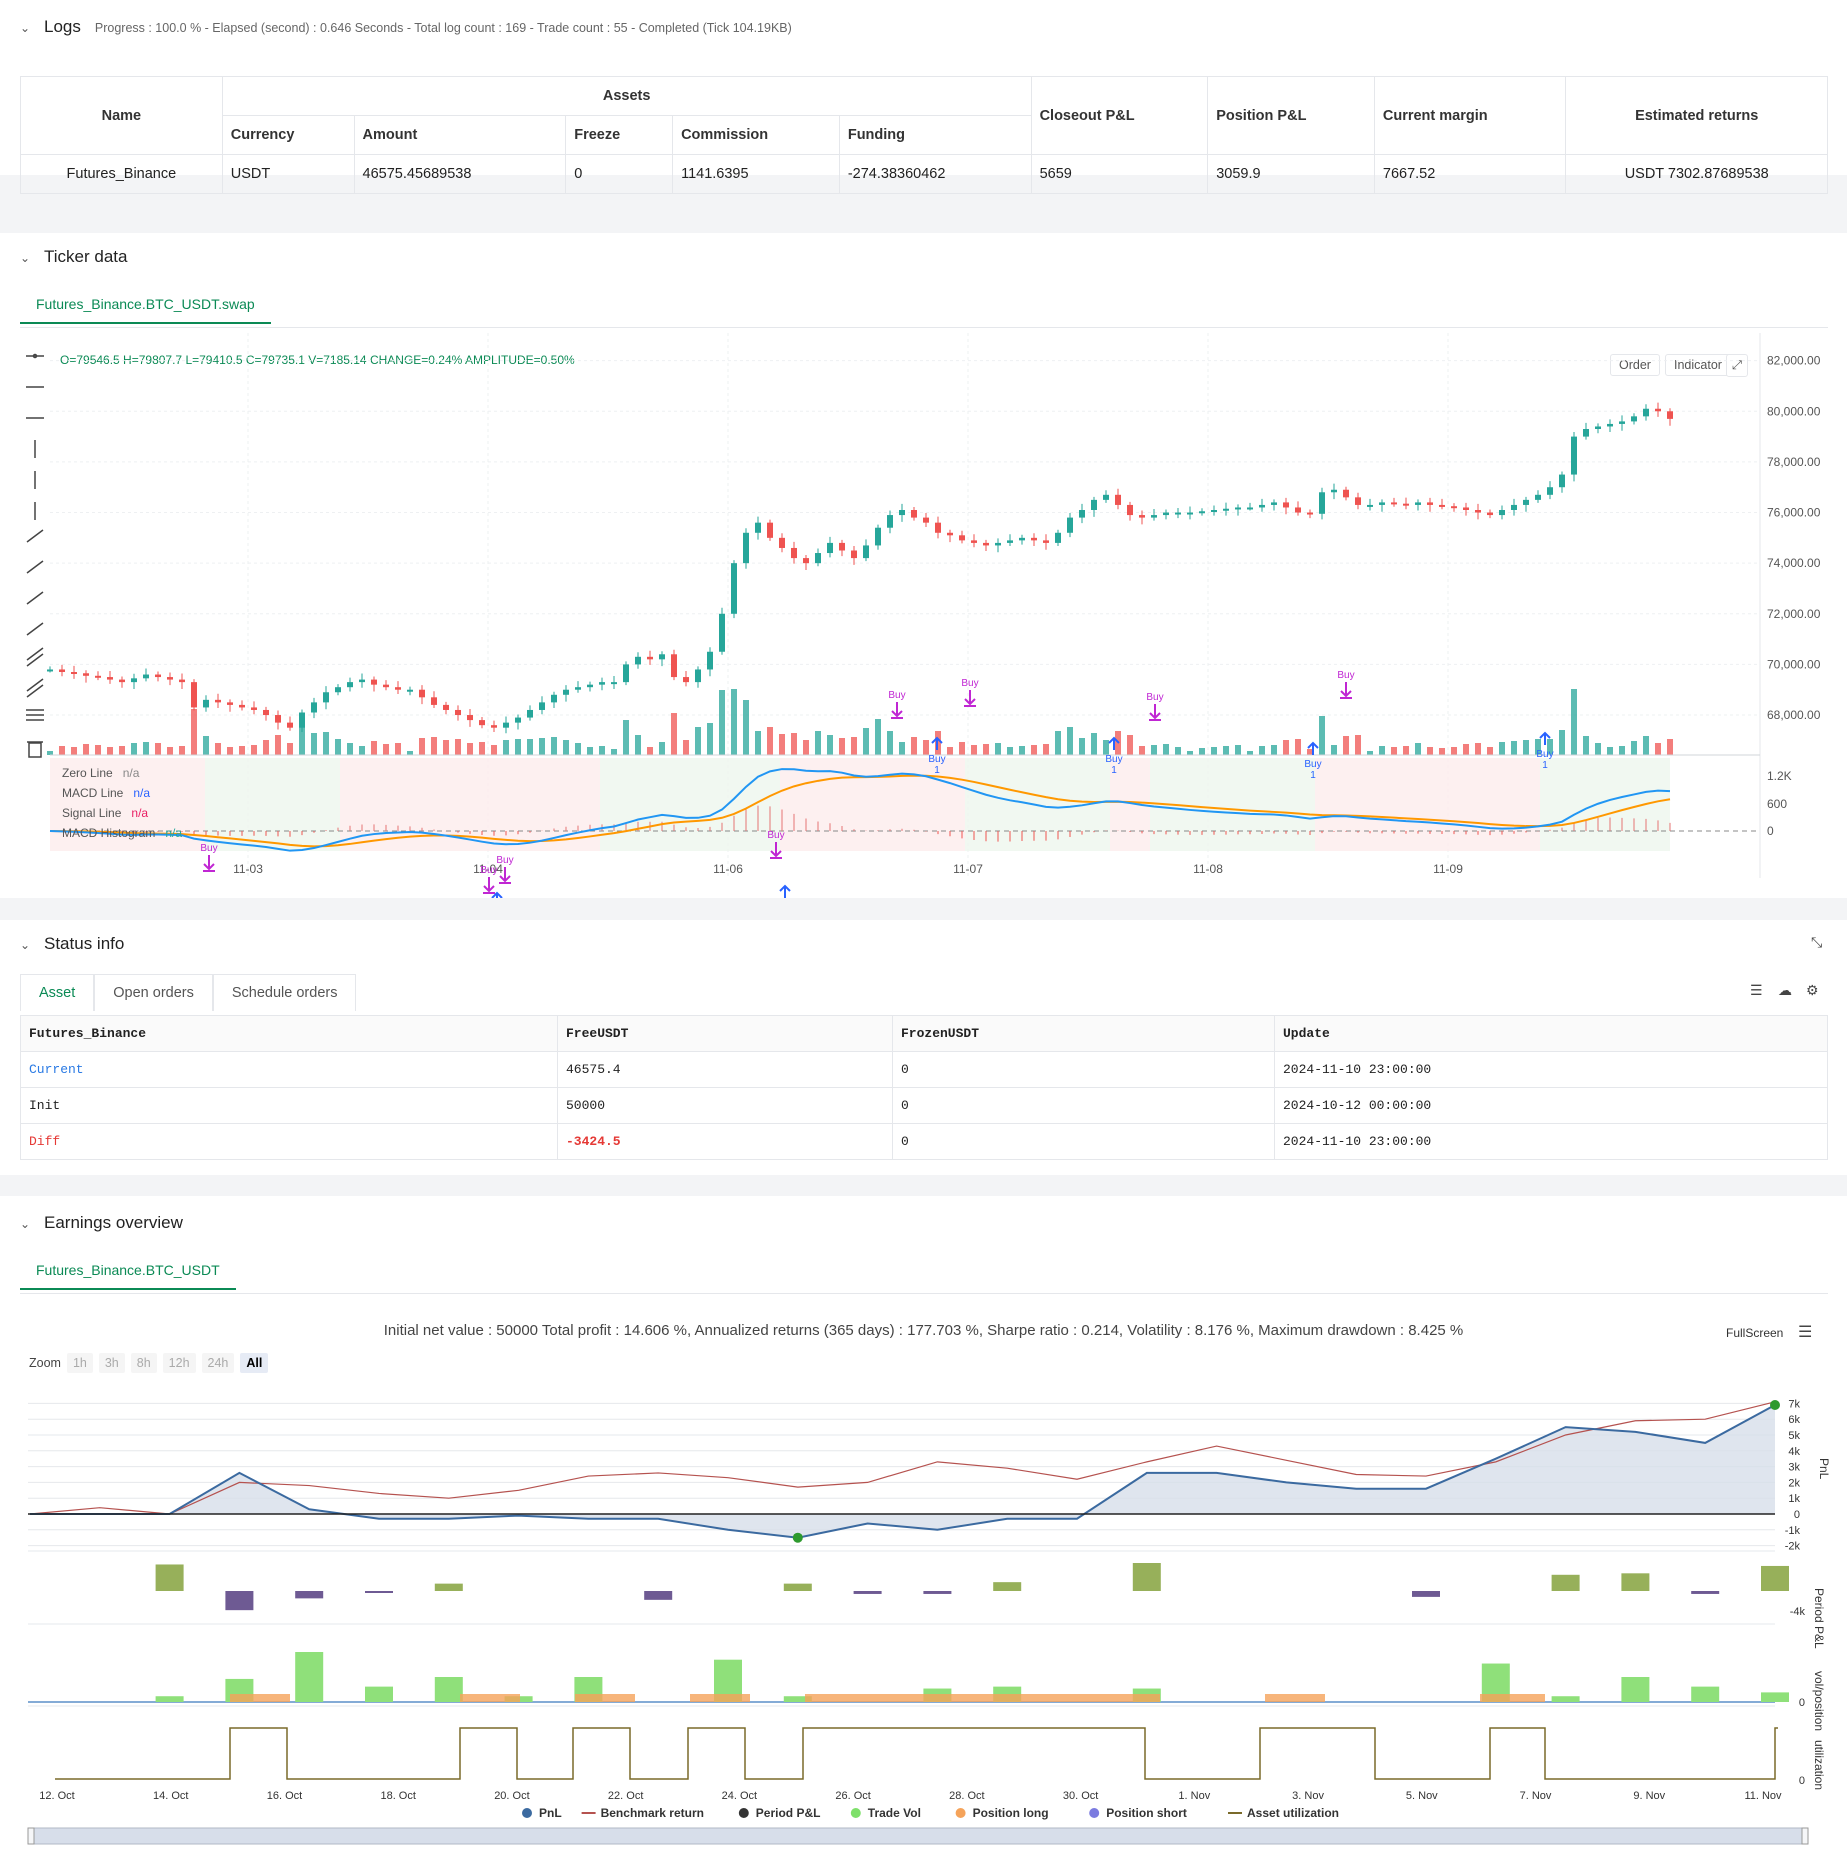 The width and height of the screenshot is (1847, 1876). Describe the element at coordinates (260, 1698) in the screenshot. I see `position-long-band` at that location.